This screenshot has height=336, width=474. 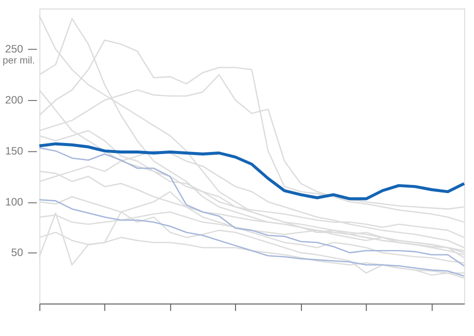 What do you see at coordinates (18, 60) in the screenshot?
I see `y-axis-title: per mil.` at bounding box center [18, 60].